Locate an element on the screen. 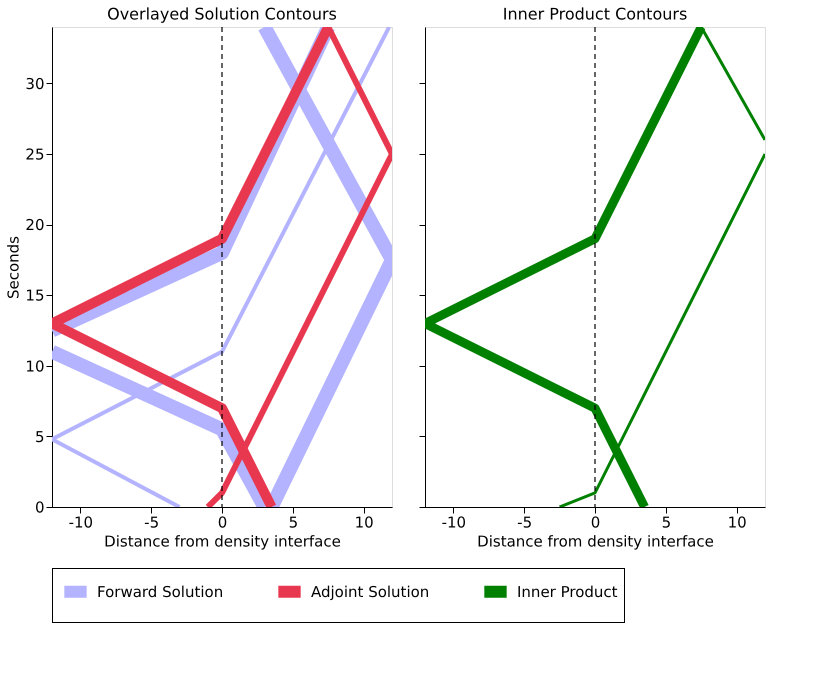  y-tick-label: 20 is located at coordinates (34, 225).